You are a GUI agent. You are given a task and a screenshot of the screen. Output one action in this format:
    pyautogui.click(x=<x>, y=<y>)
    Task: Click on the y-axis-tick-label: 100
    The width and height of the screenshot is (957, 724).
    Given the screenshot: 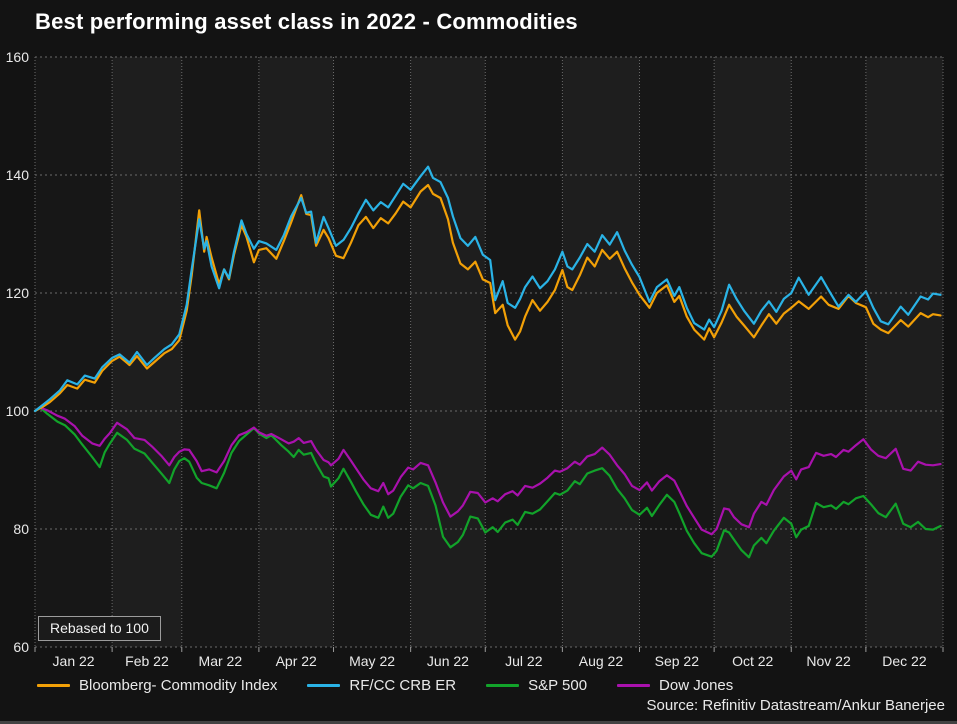 What is the action you would take?
    pyautogui.click(x=18, y=411)
    